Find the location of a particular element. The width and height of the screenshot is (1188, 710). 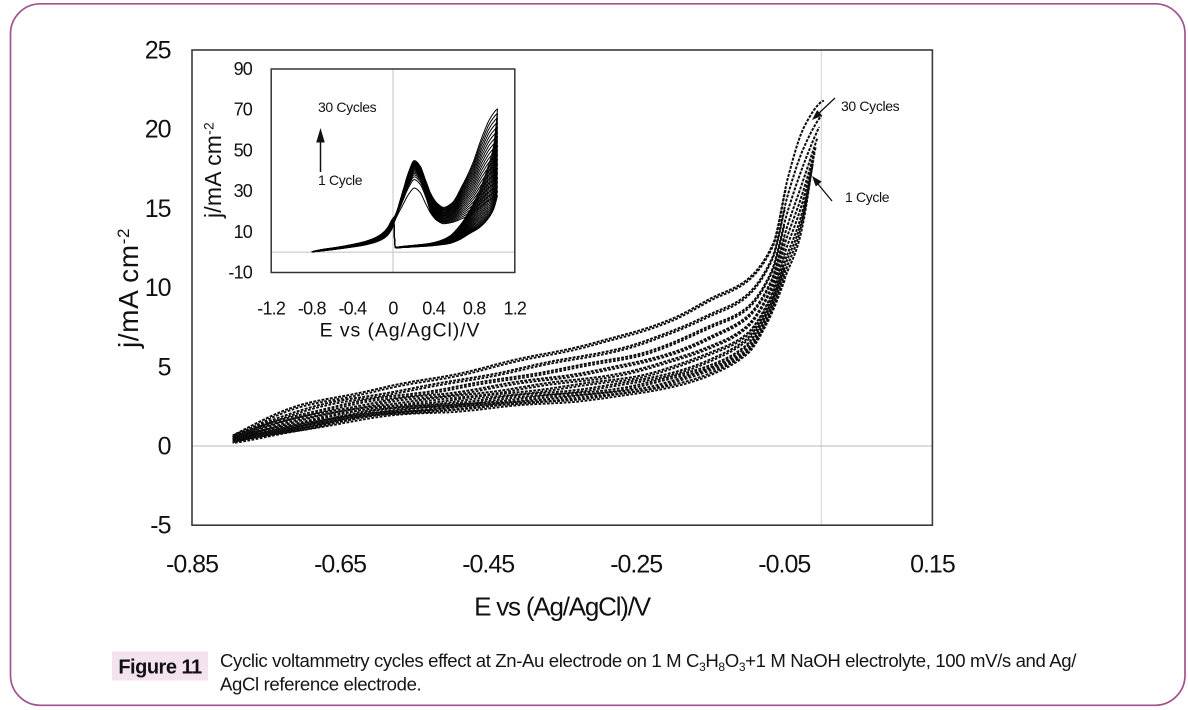

svg-text: 15 is located at coordinates (158, 209).